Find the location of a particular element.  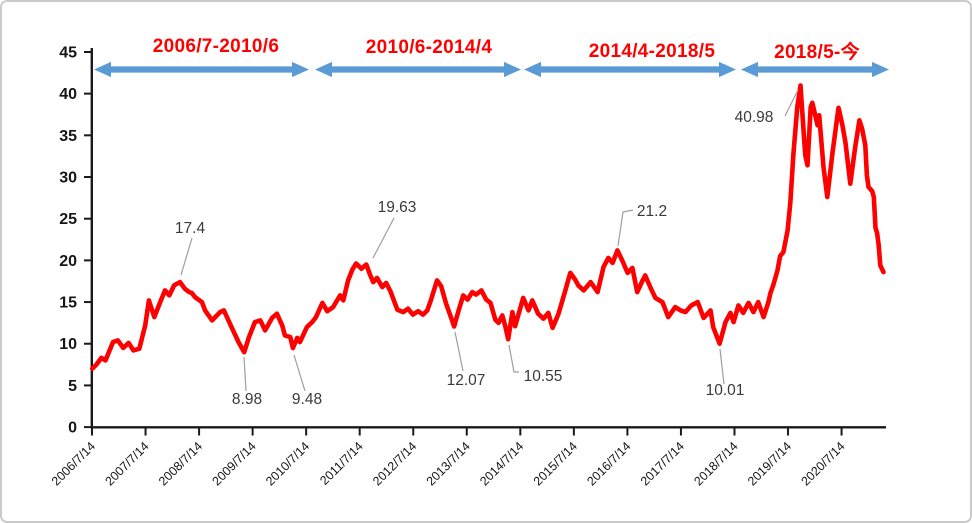

y-tick-label: 10 is located at coordinates (68, 344).